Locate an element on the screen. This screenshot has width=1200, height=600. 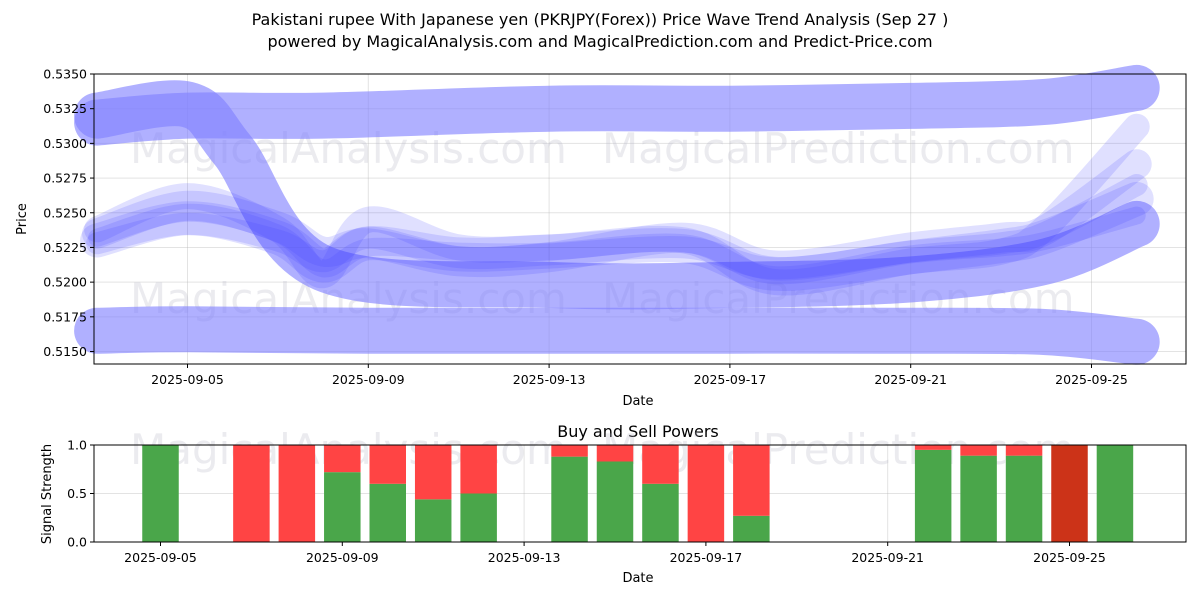
price-x-label: Date is located at coordinates (637, 401).